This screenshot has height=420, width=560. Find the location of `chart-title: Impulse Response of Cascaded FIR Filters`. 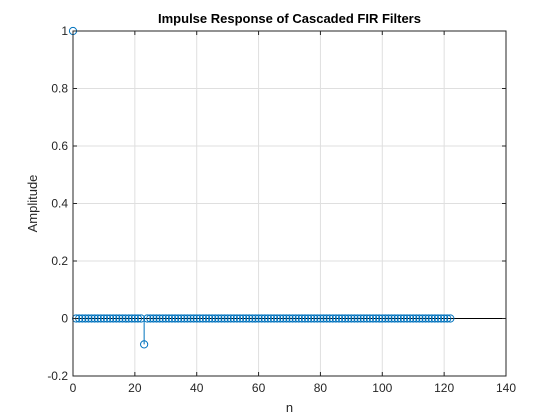

chart-title: Impulse Response of Cascaded FIR Filters is located at coordinates (289, 18).